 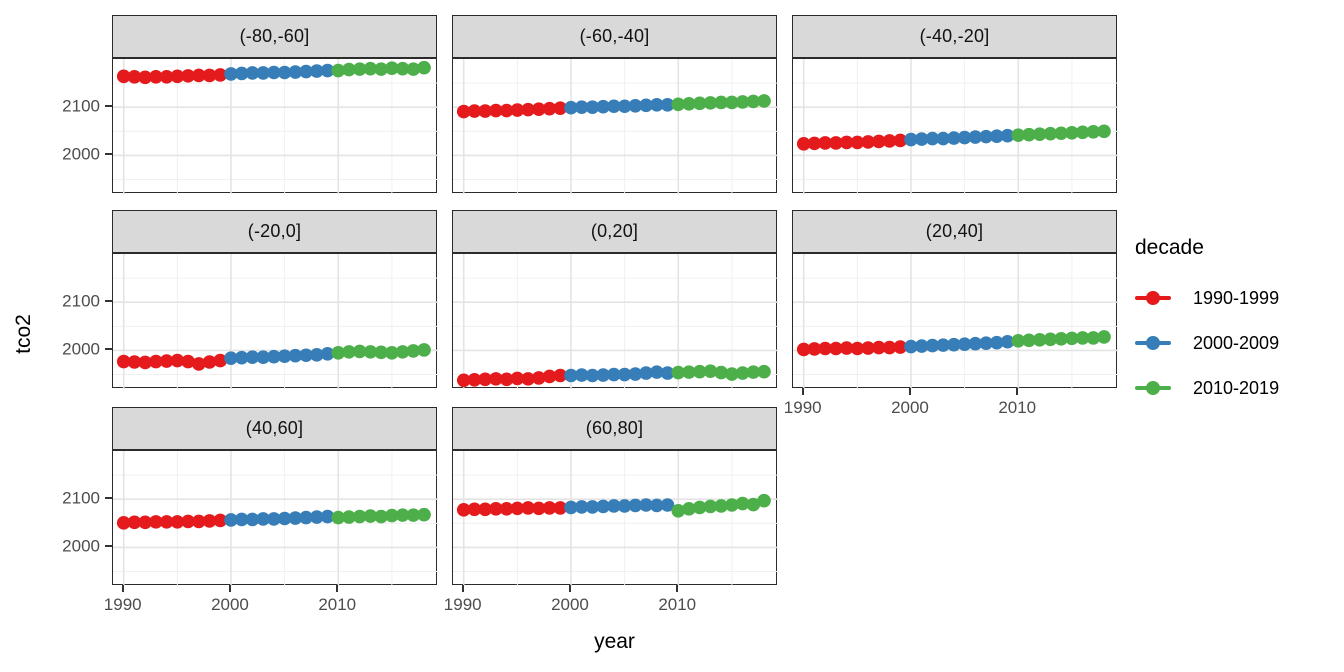 I want to click on x-tick-label: 1990, so click(x=802, y=407).